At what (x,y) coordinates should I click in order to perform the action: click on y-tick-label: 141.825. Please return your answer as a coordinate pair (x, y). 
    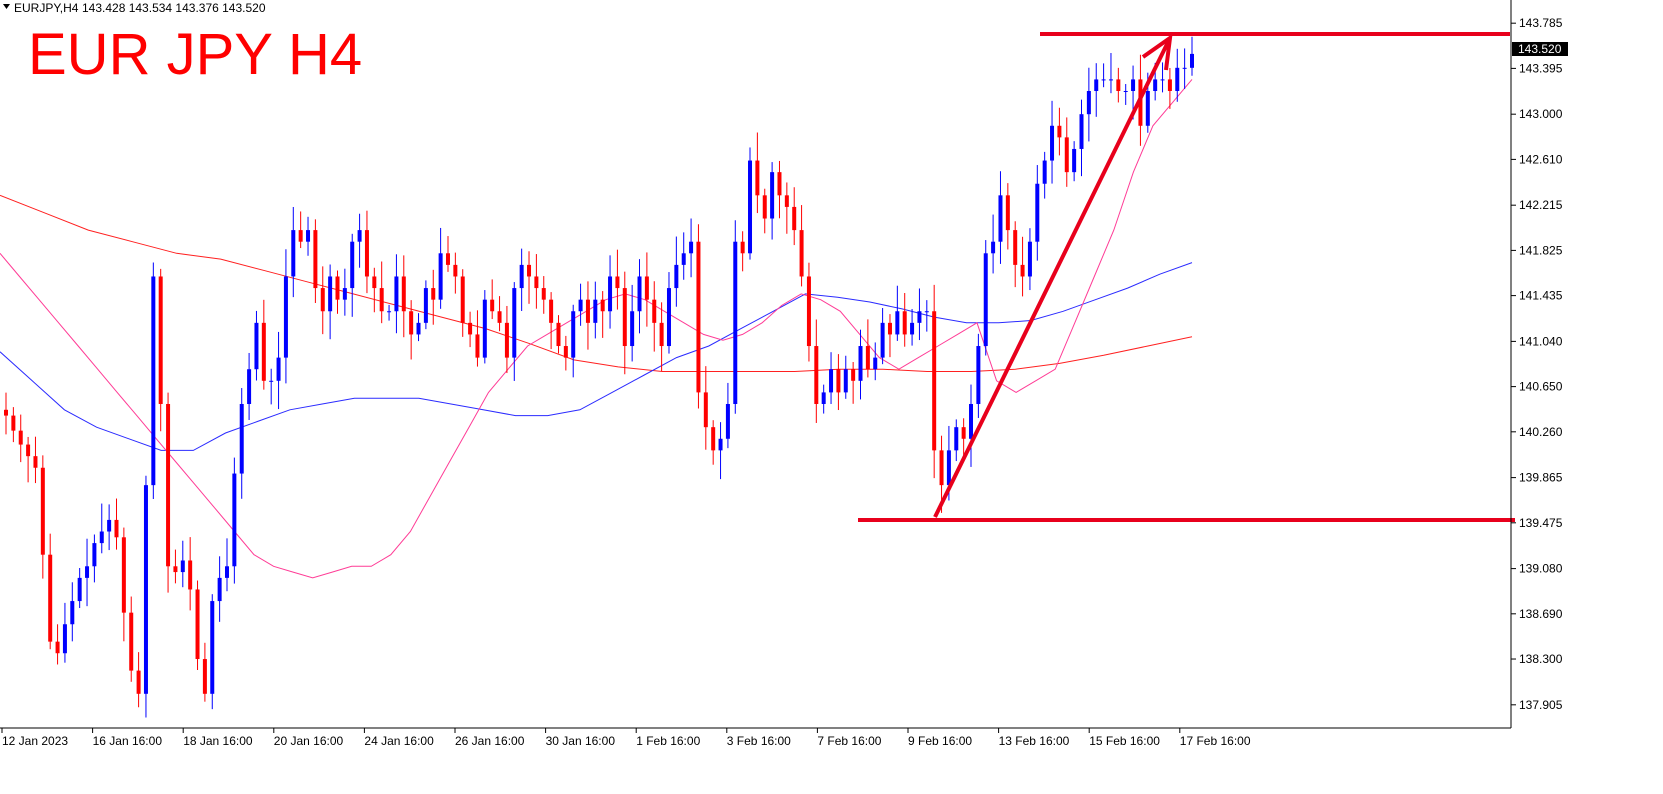
    Looking at the image, I should click on (1541, 250).